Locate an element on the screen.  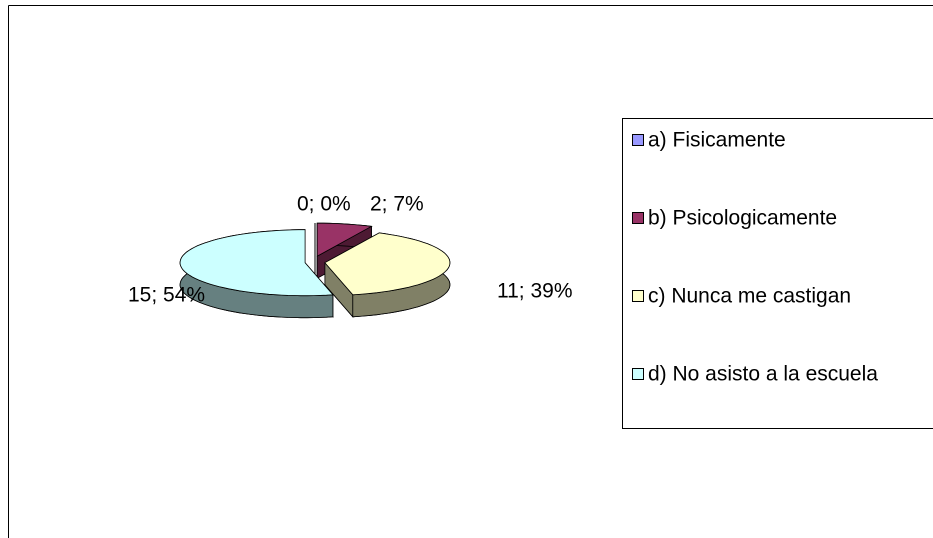
data-label: 15; 54% is located at coordinates (166, 295).